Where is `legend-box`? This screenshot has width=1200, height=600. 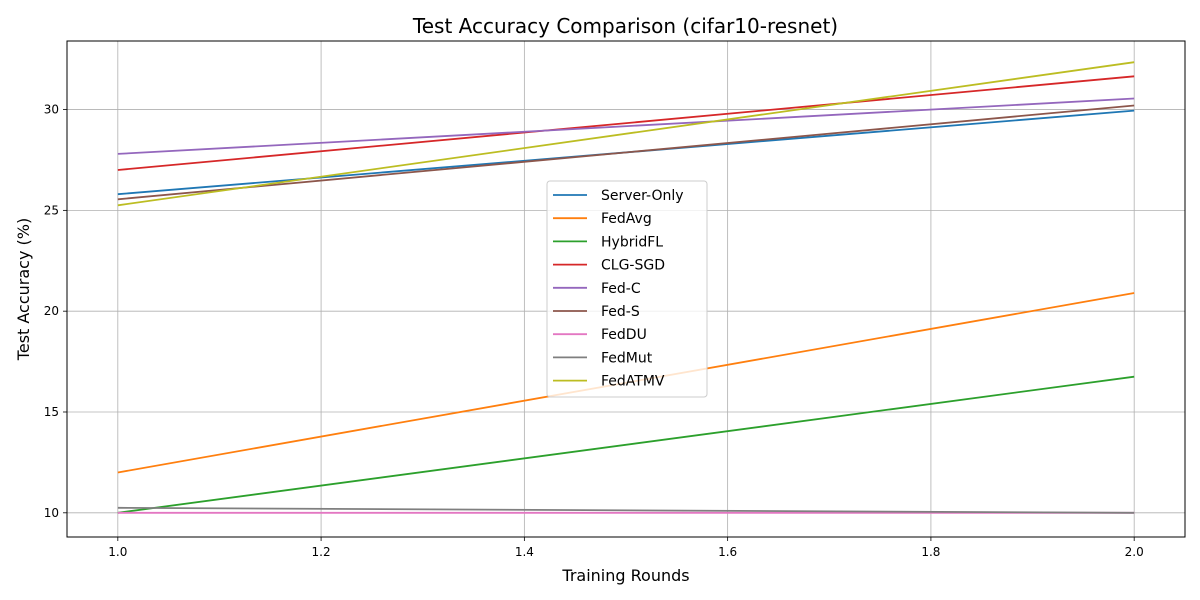 legend-box is located at coordinates (627, 289).